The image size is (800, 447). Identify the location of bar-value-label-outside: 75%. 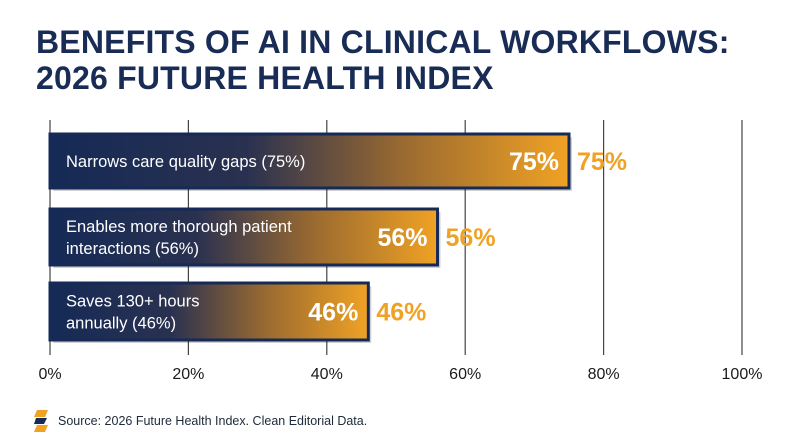
(602, 162).